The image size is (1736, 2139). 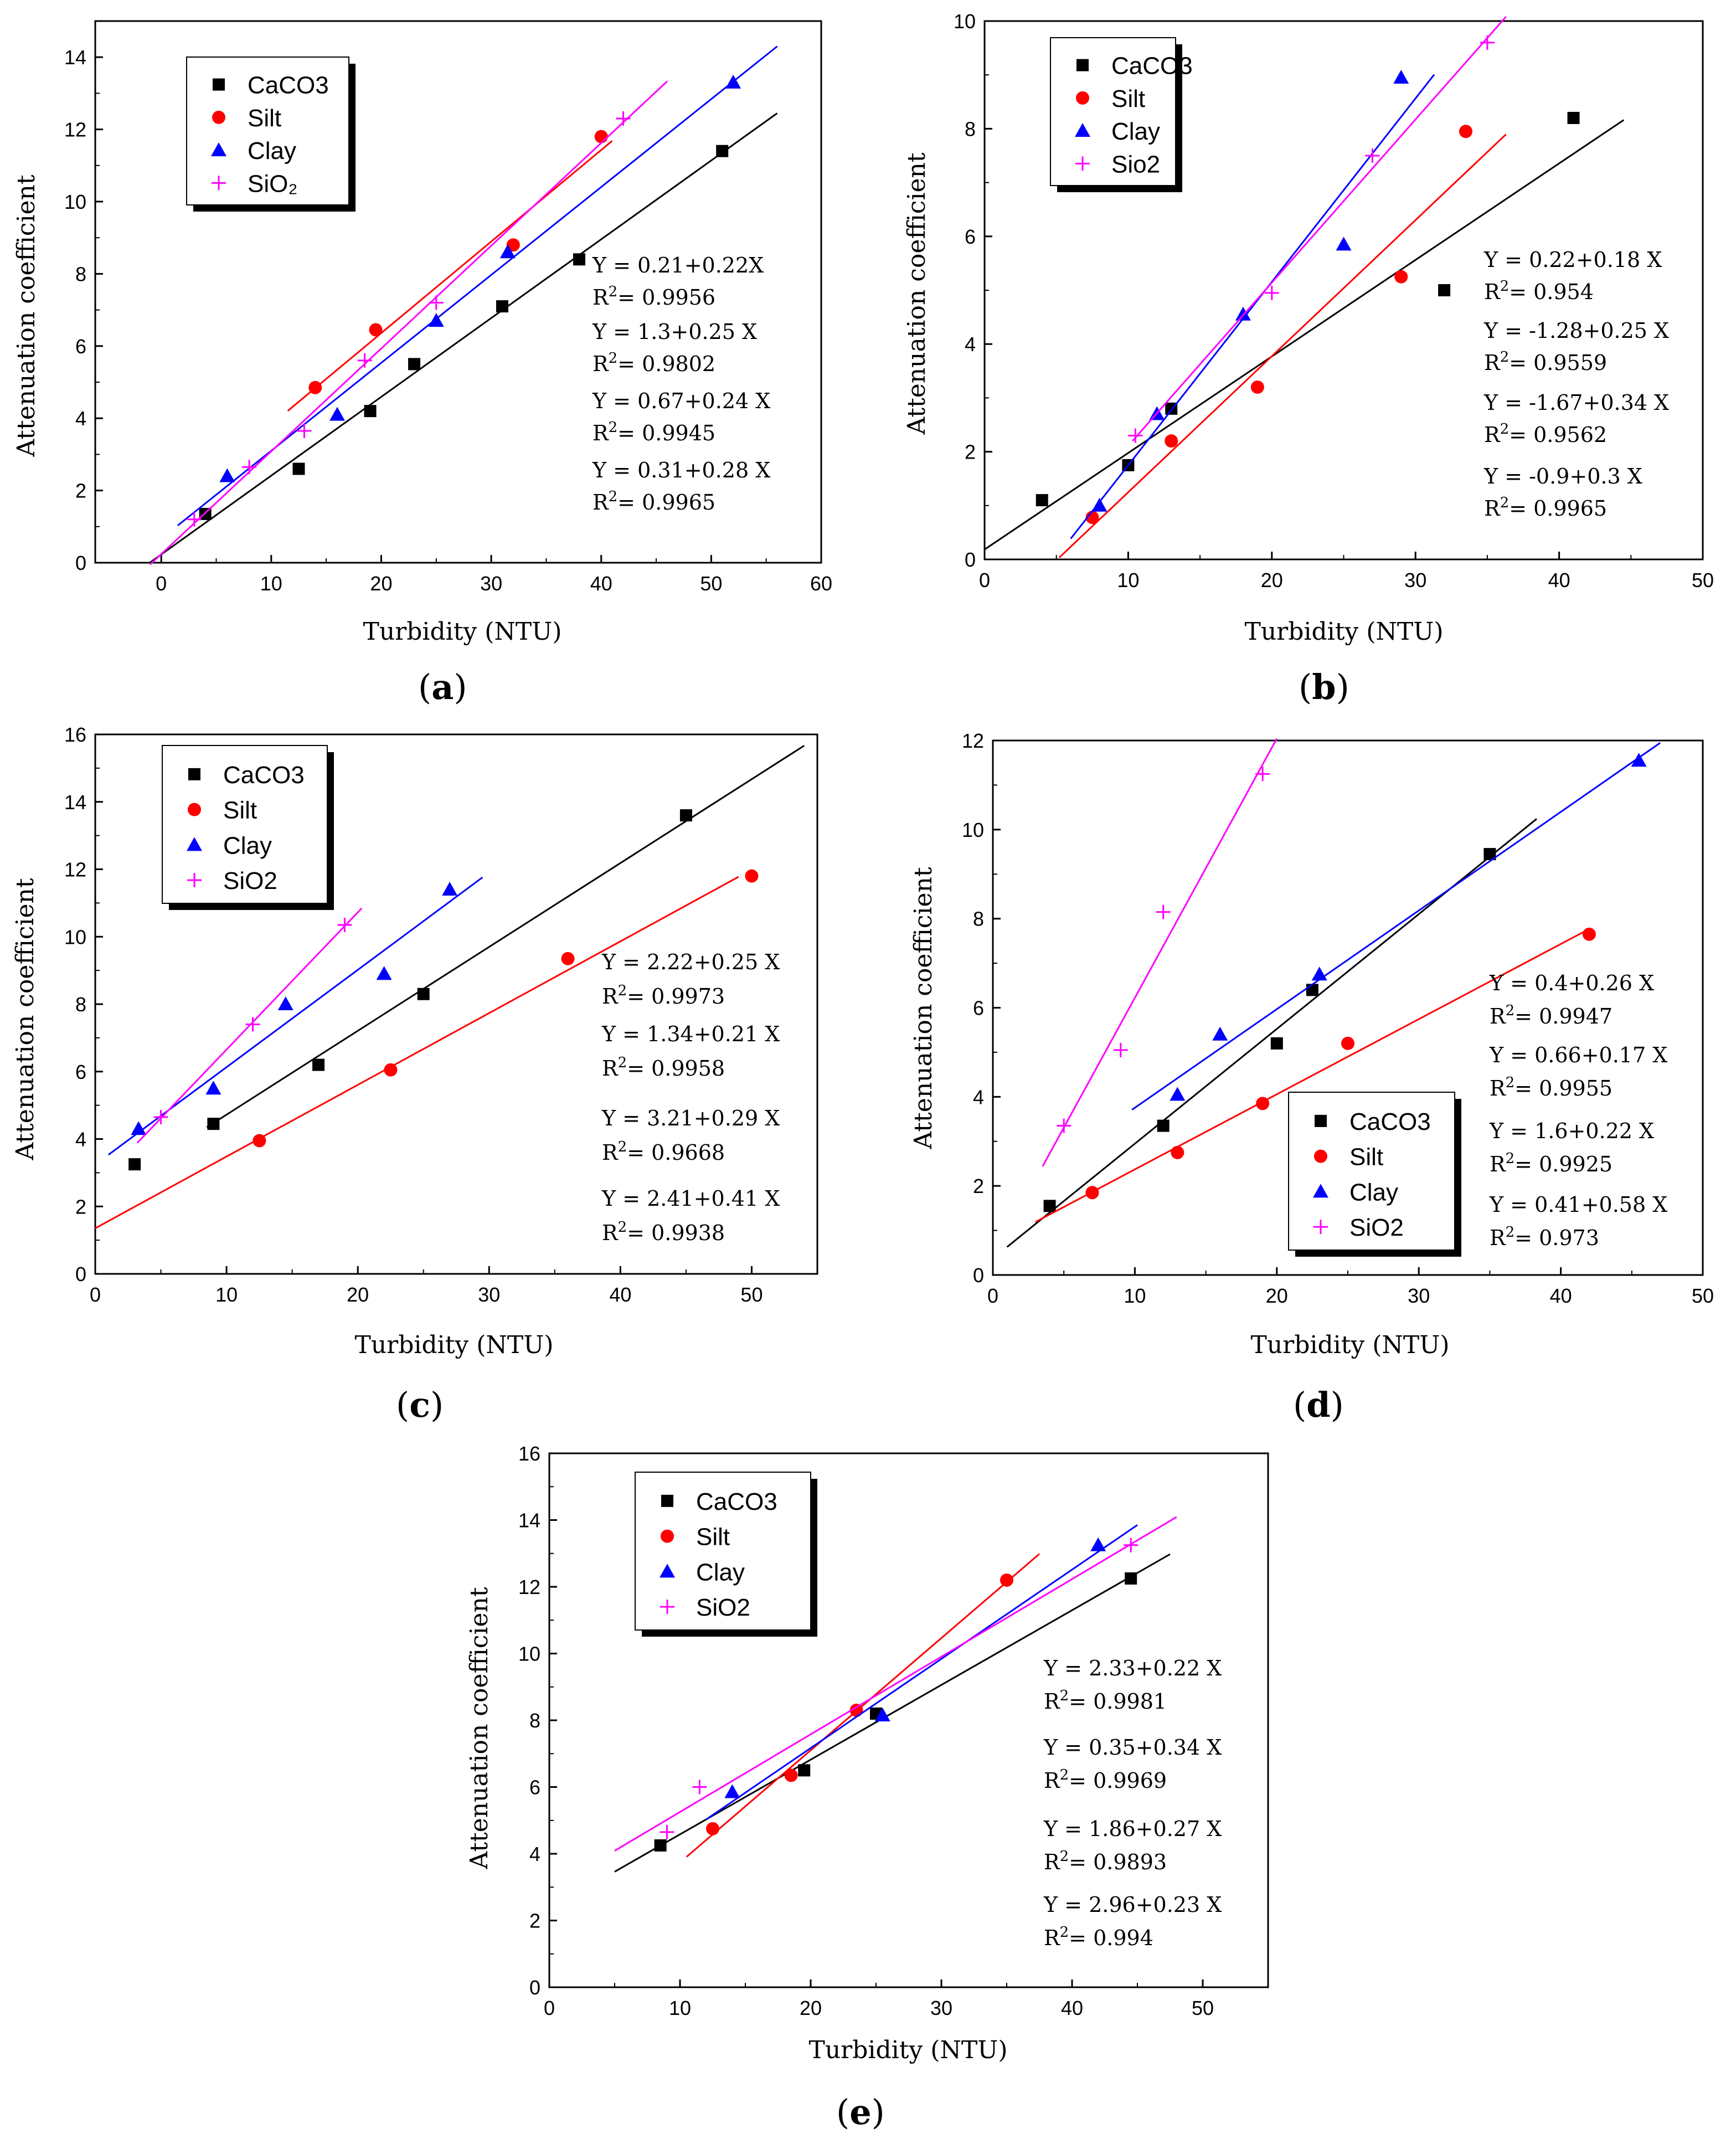 I want to click on equation-text: Y = 1.3+0.25 X, so click(x=674, y=332).